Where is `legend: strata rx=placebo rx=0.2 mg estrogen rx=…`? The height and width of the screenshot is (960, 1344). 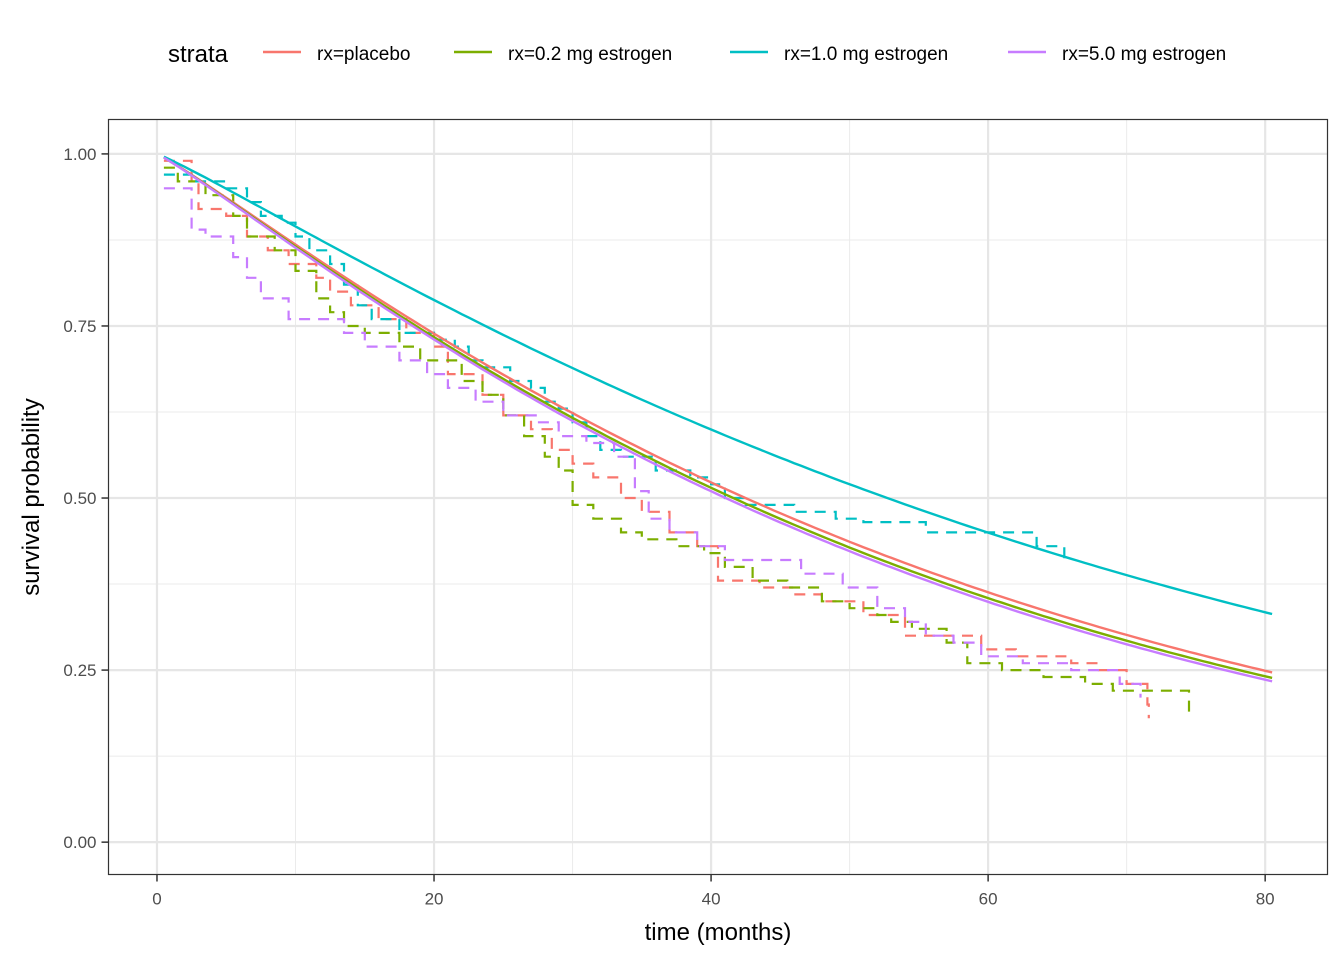 legend: strata rx=placebo rx=0.2 mg estrogen rx=… is located at coordinates (697, 54).